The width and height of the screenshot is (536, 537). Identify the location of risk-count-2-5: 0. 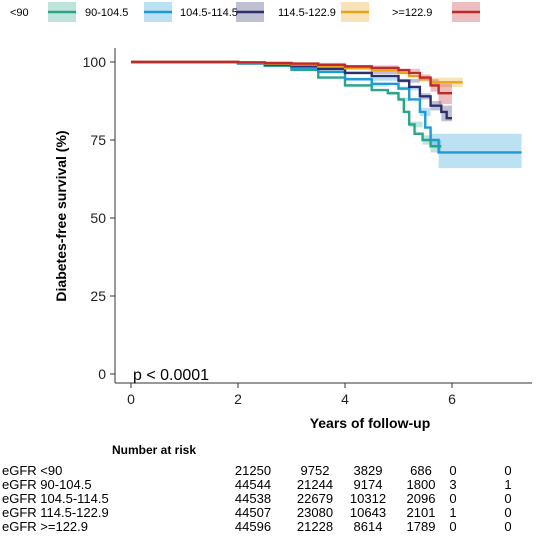
(507, 498).